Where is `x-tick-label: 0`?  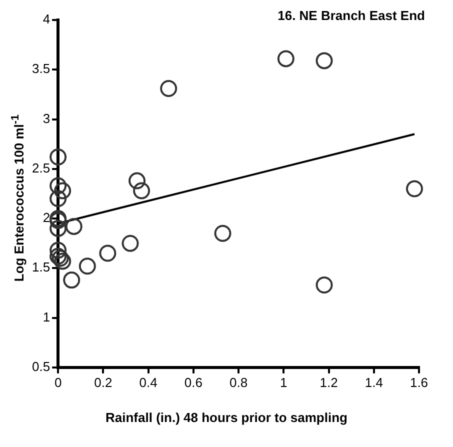
x-tick-label: 0 is located at coordinates (58, 382).